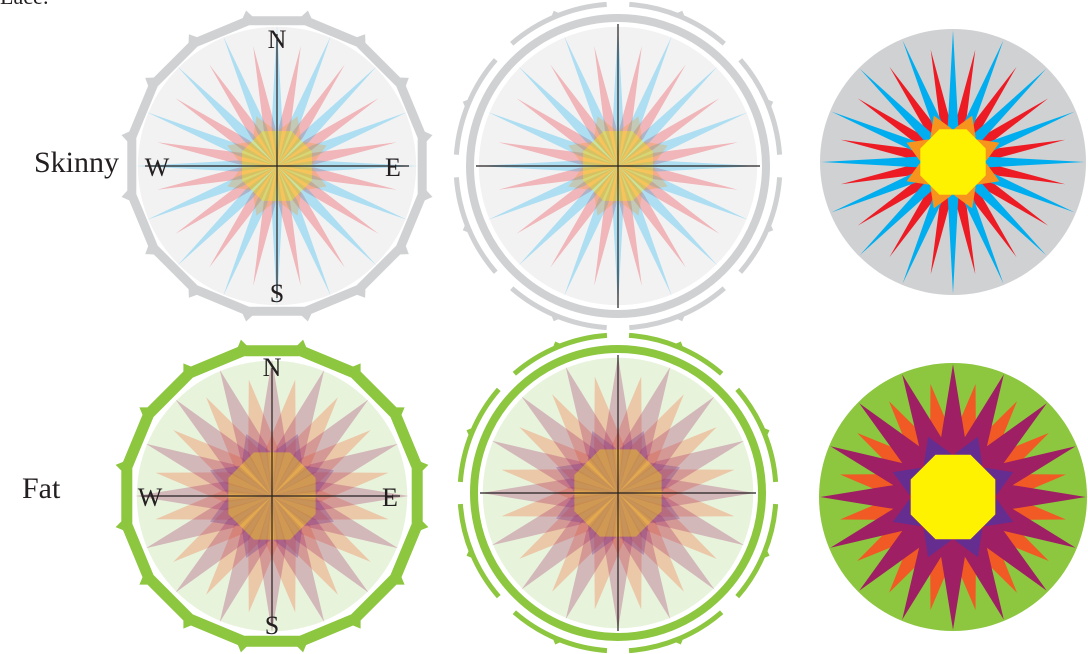 The image size is (1088, 654). What do you see at coordinates (157, 167) in the screenshot?
I see `letter-west: W` at bounding box center [157, 167].